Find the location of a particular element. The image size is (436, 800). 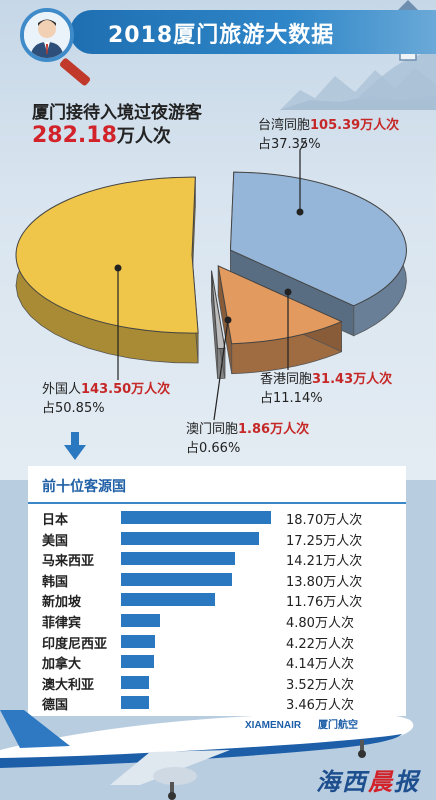

bar-value-label: 11.76万人次 is located at coordinates (324, 603).